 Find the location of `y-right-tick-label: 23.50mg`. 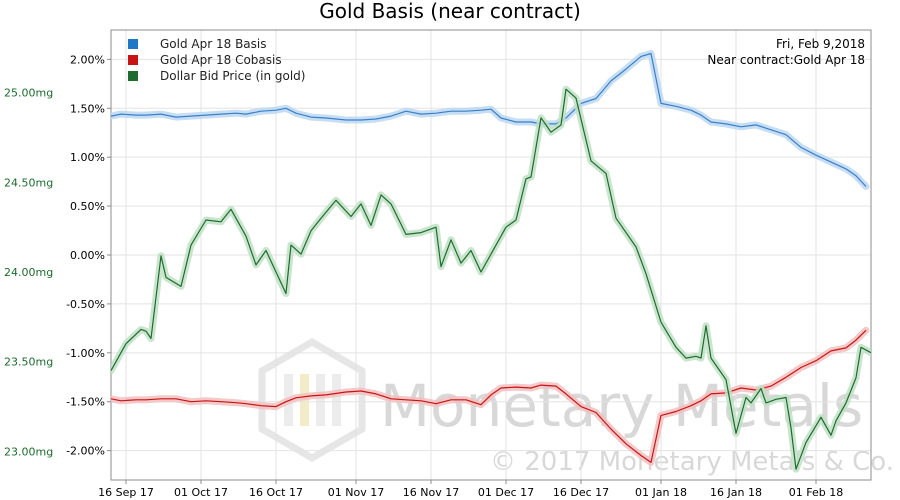

y-right-tick-label: 23.50mg is located at coordinates (28, 362).